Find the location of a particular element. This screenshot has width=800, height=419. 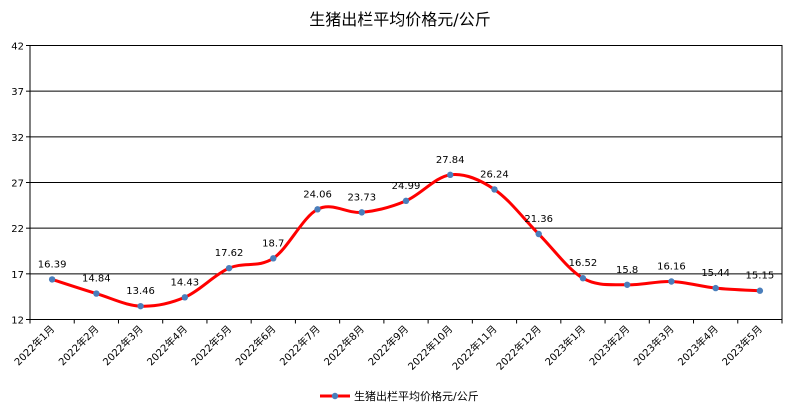

x-tick-label: 2022年7月 is located at coordinates (300, 345).